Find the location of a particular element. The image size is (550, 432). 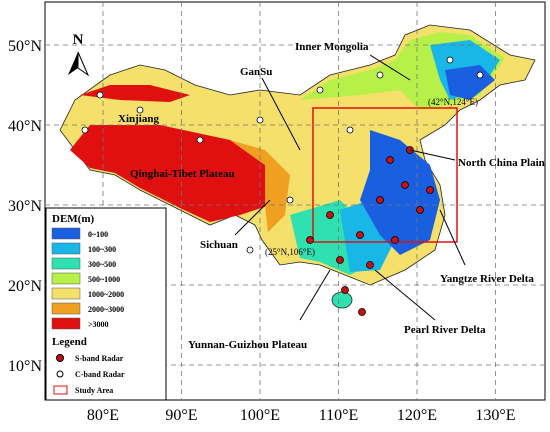

legend-entry: 500~1000 is located at coordinates (104, 279).